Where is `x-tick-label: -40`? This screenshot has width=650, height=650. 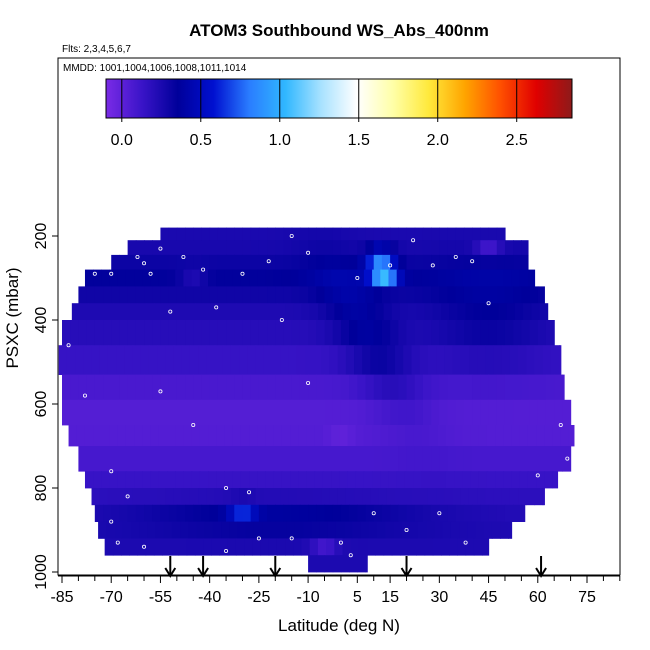 x-tick-label: -40 is located at coordinates (209, 597).